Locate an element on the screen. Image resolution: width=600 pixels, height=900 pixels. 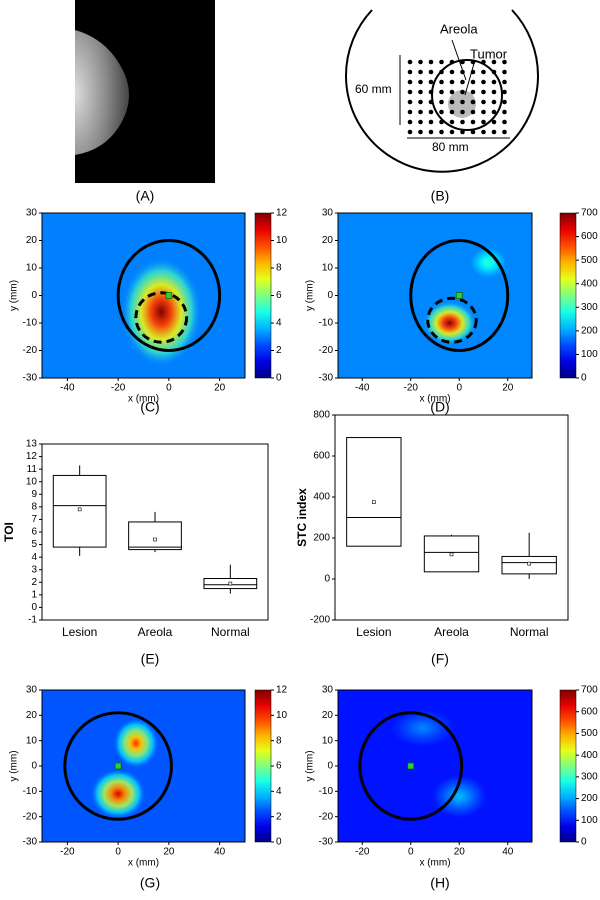
y-tick-label: 400 is located at coordinates (321, 497).